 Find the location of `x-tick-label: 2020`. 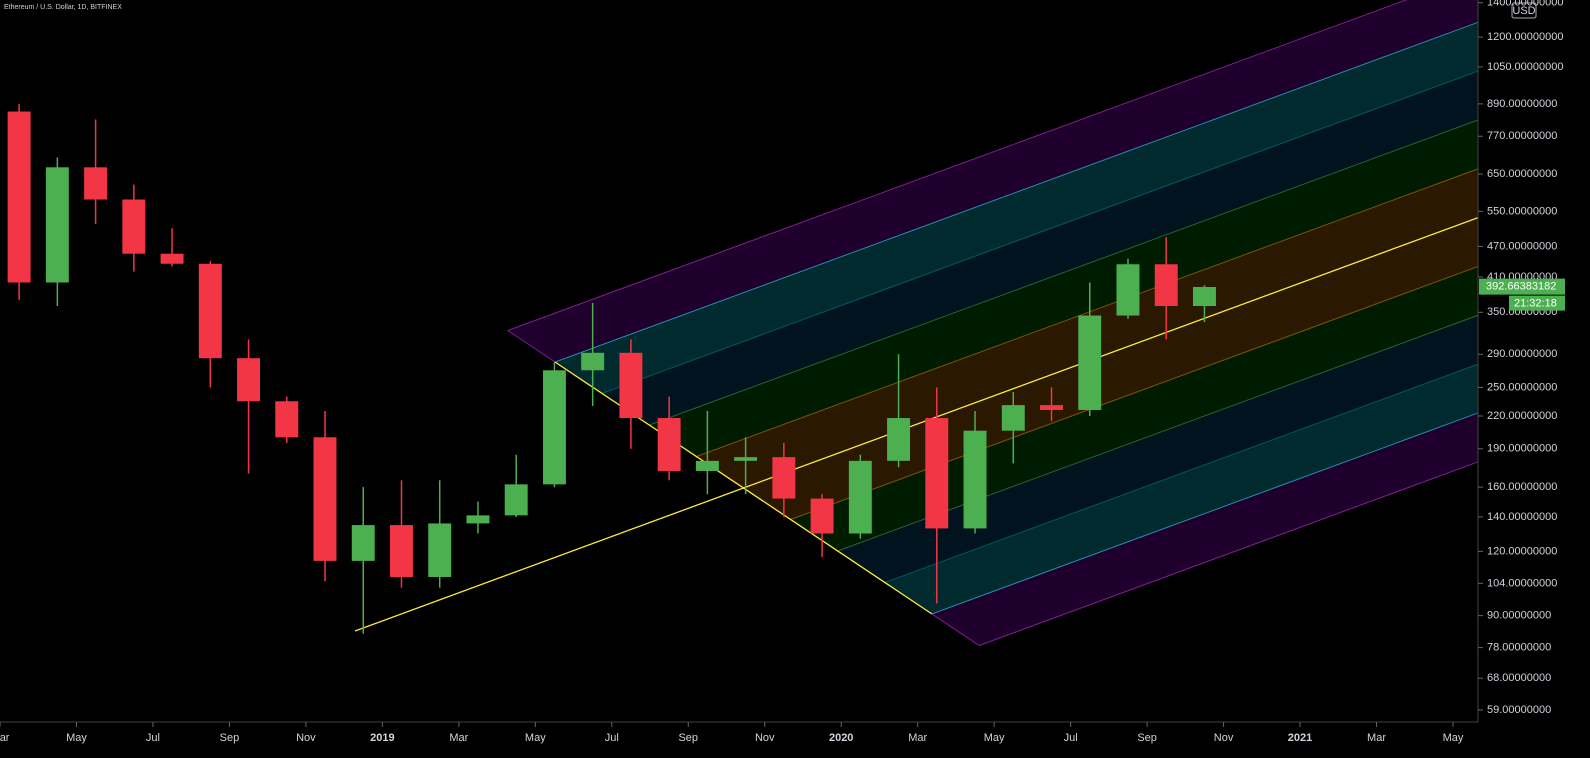

x-tick-label: 2020 is located at coordinates (841, 738).